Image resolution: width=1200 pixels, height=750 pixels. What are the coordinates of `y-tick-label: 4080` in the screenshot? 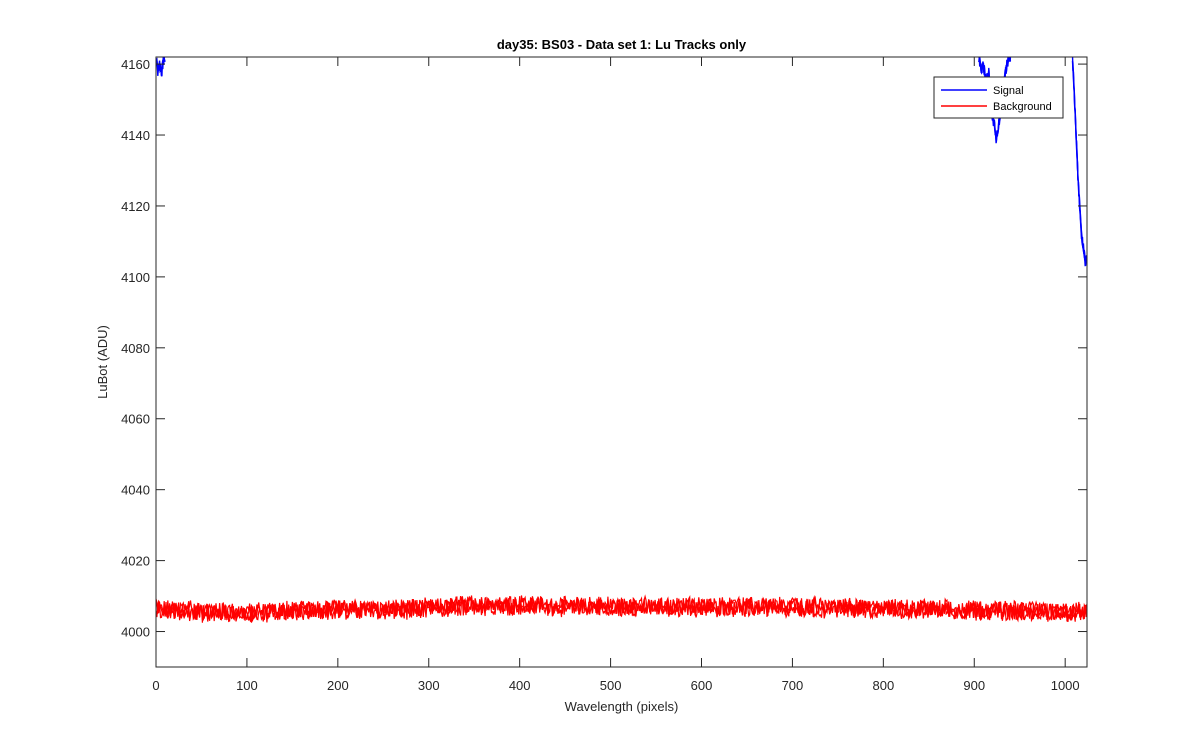 It's located at (135, 348).